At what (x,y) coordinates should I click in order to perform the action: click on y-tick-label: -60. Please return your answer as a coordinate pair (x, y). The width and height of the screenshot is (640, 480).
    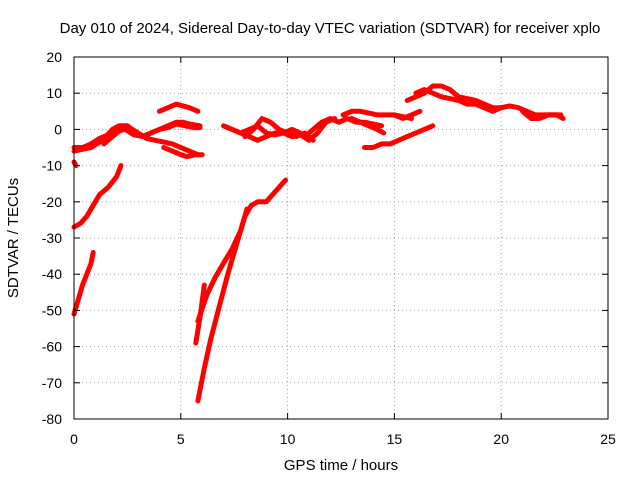
    Looking at the image, I should click on (52, 347).